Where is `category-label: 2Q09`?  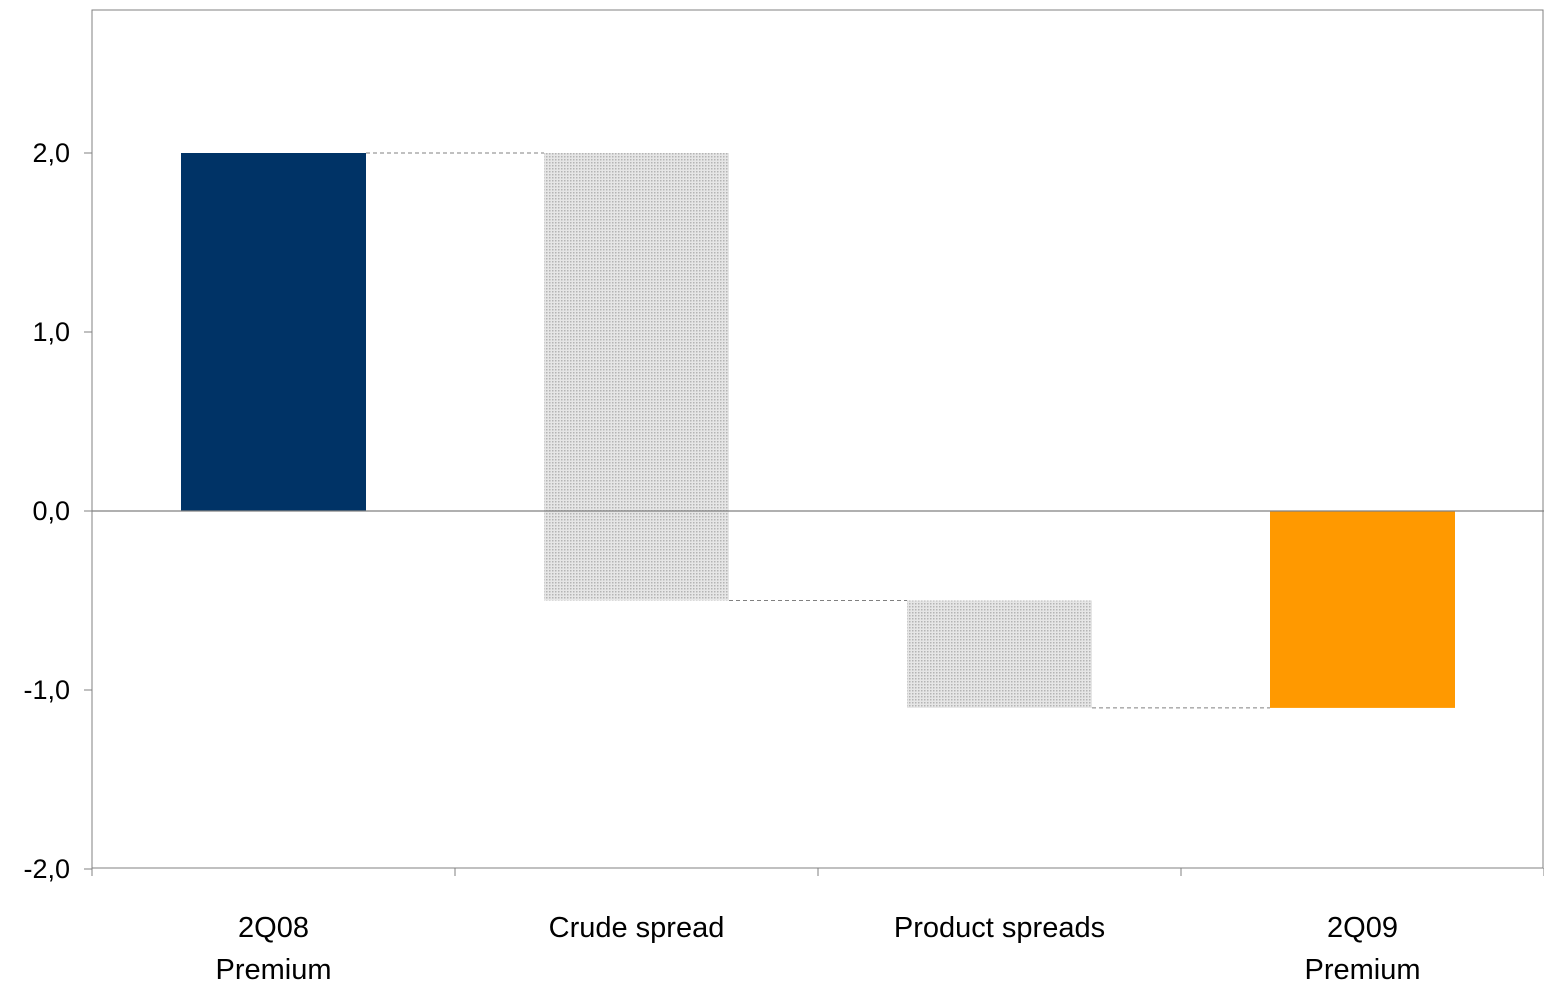 category-label: 2Q09 is located at coordinates (1362, 928).